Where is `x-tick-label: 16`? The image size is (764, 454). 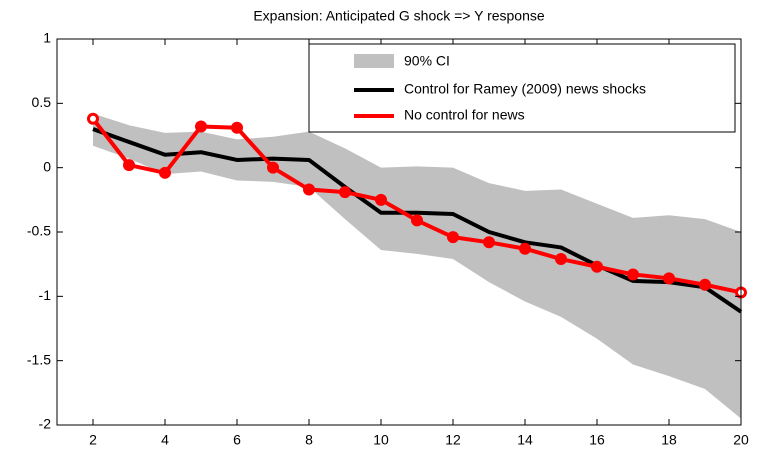 x-tick-label: 16 is located at coordinates (597, 440).